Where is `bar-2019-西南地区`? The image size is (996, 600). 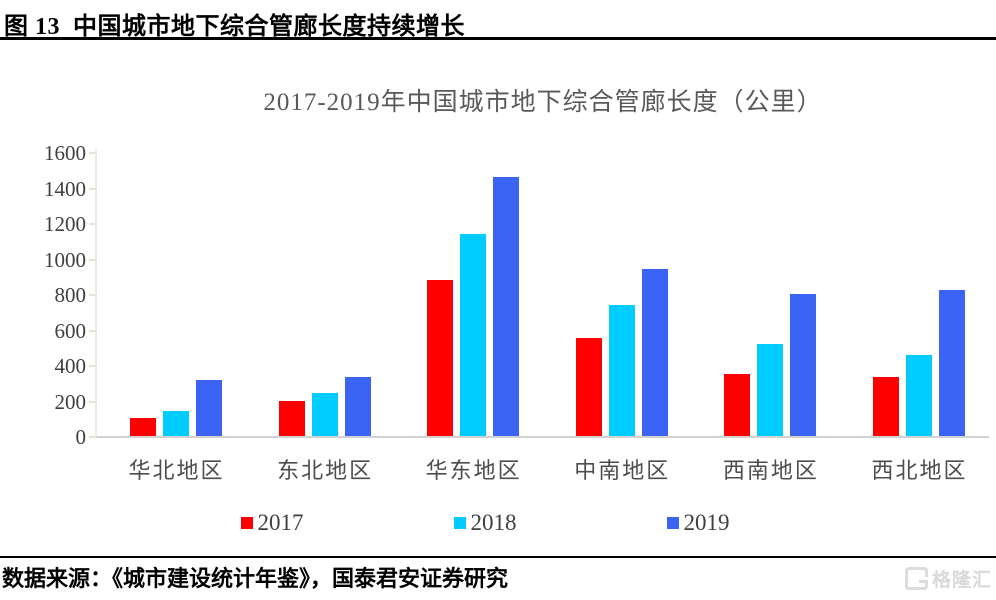 bar-2019-西南地区 is located at coordinates (803, 365).